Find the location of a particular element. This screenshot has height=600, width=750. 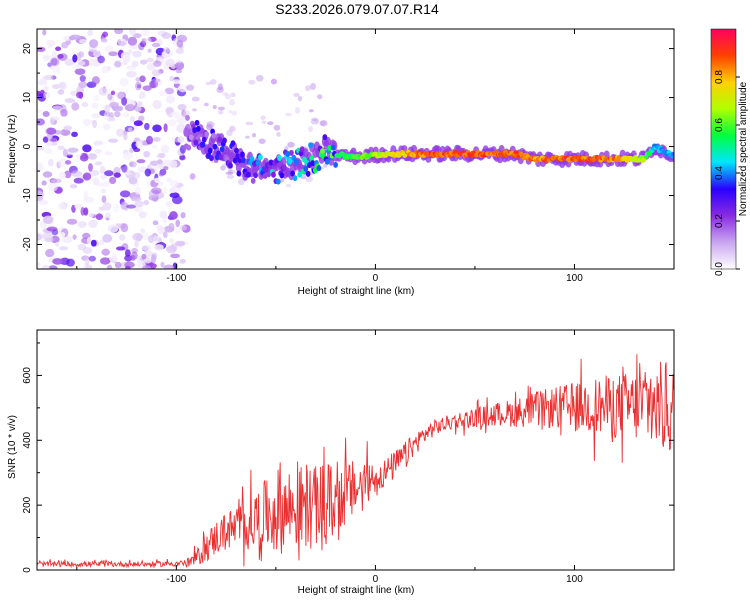

colorbar-tick-label: 0.0 is located at coordinates (719, 269).